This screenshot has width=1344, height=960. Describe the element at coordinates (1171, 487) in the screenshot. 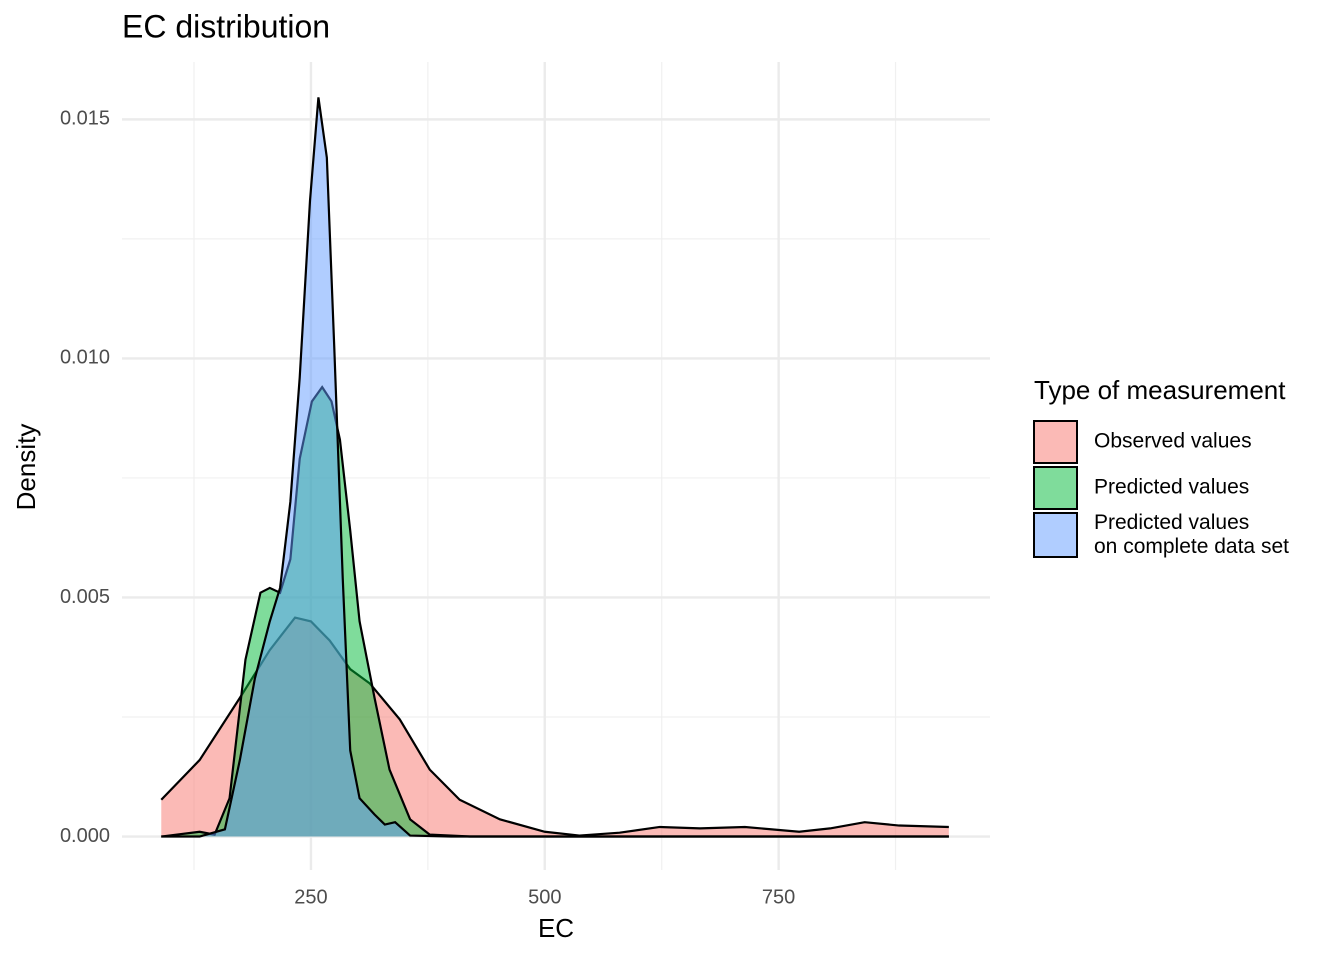

I see `legend-label: Predicted values` at that location.